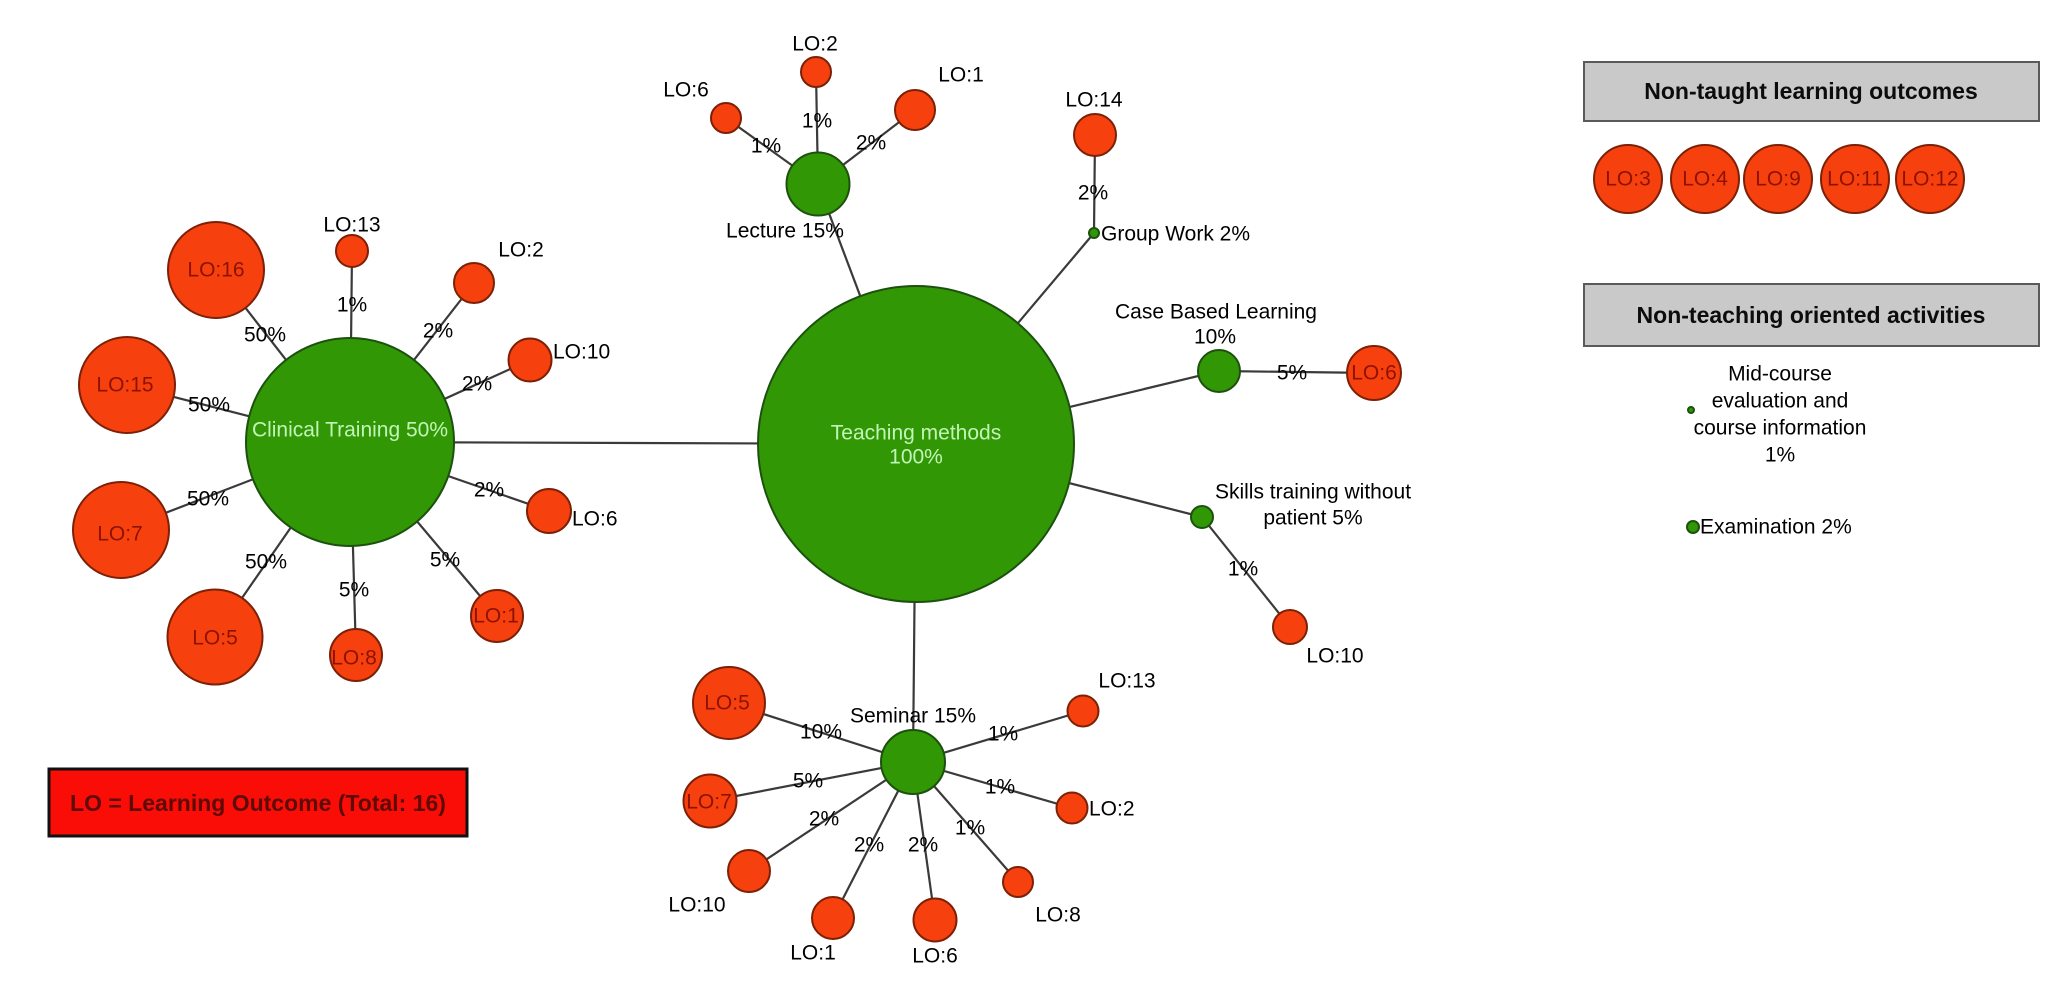 The height and width of the screenshot is (1001, 2059). Describe the element at coordinates (1811, 315) in the screenshot. I see `svg-text:Non-teaching oriented activiti: Non-teaching oriented activities` at that location.